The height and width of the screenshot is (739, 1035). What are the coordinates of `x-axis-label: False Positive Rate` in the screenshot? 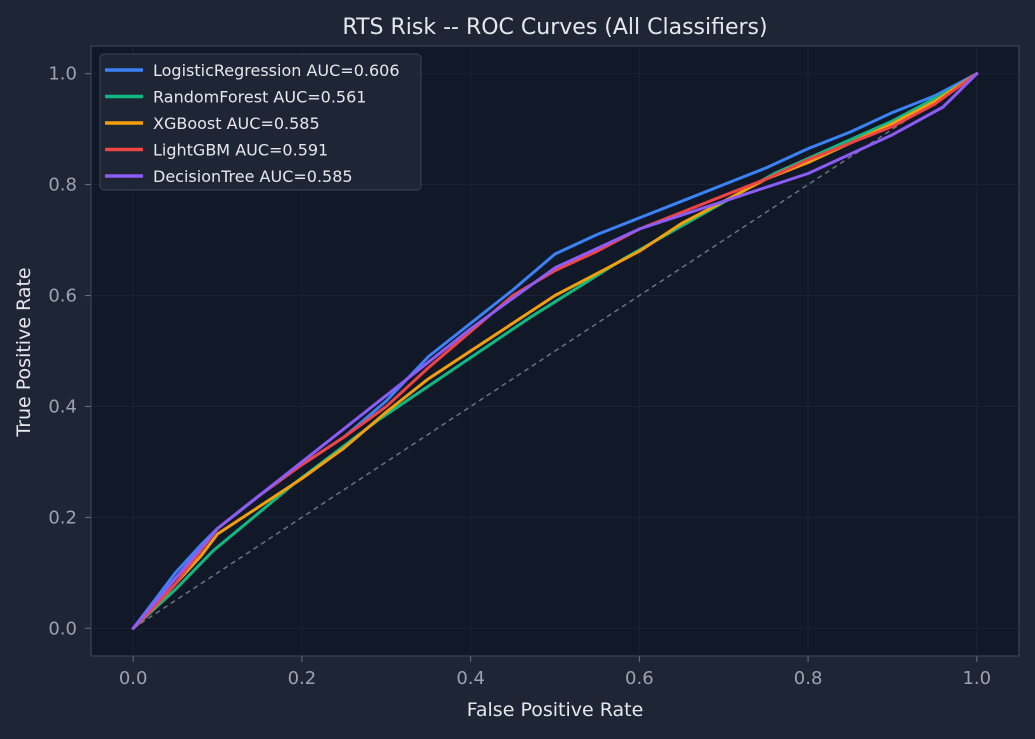 It's located at (555, 710).